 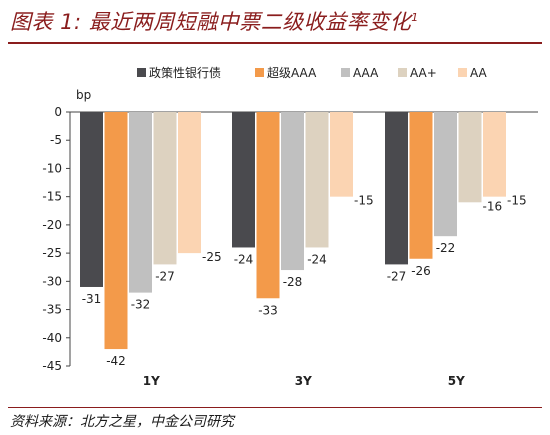 I want to click on y-tick-label: -15, so click(x=52, y=197).